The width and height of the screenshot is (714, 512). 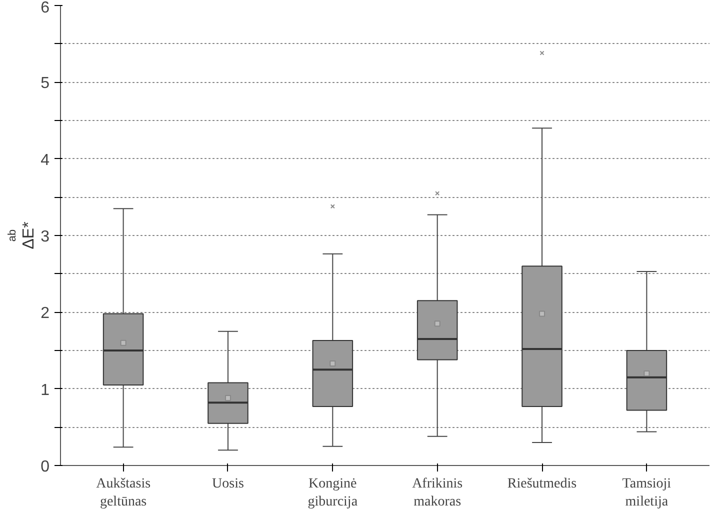 I want to click on y-tick-label: 1, so click(x=45, y=390).